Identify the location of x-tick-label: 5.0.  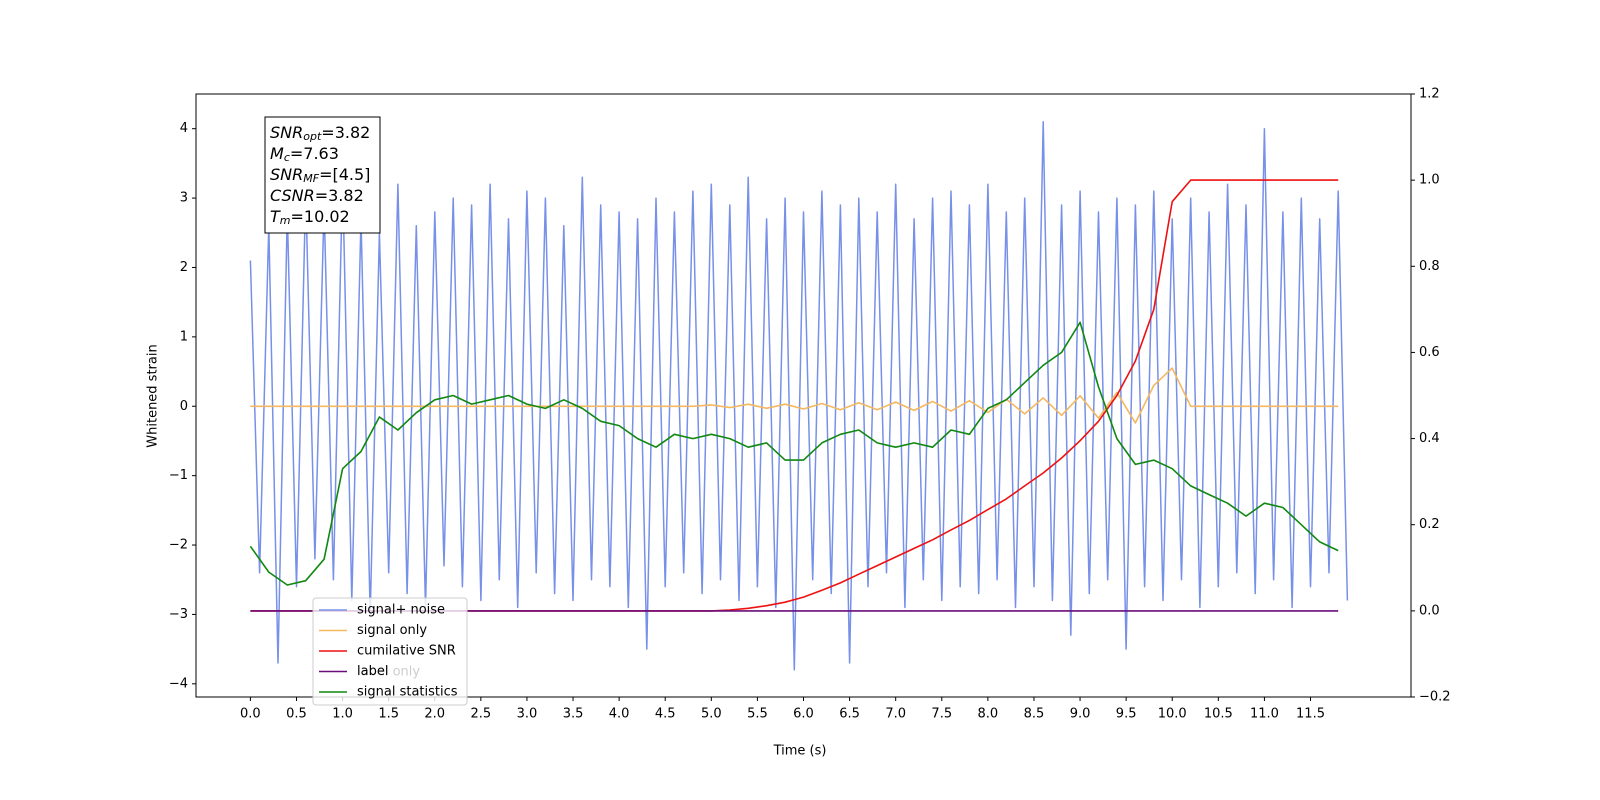
(711, 714).